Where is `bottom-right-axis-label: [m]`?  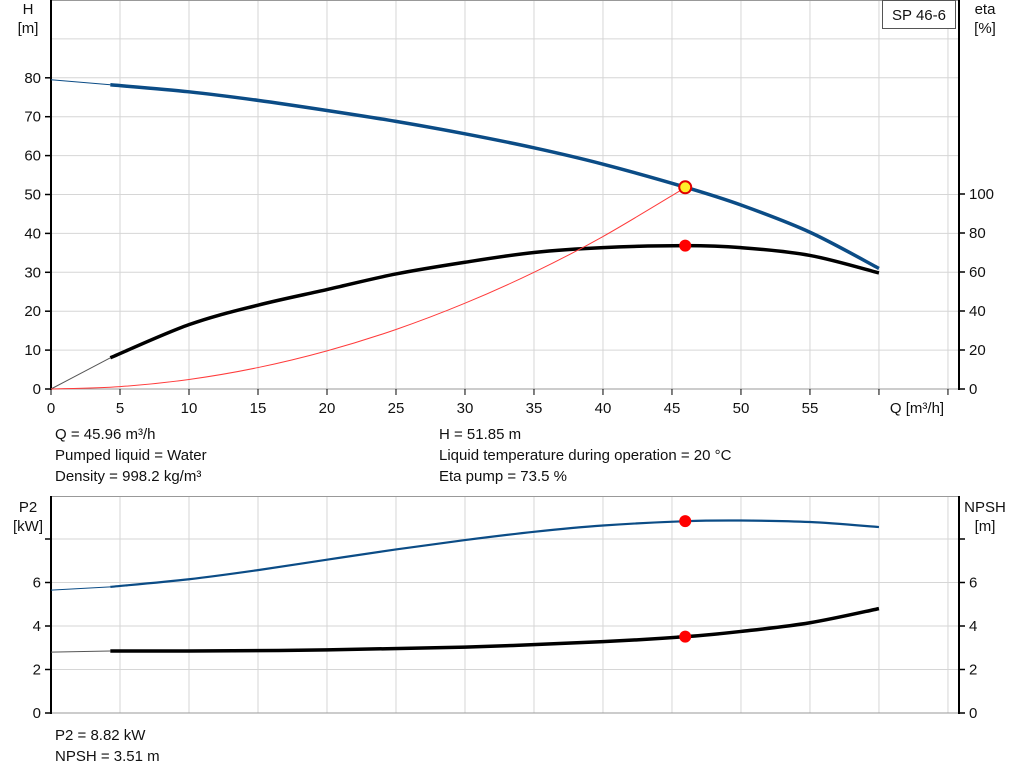
bottom-right-axis-label: [m] is located at coordinates (985, 526).